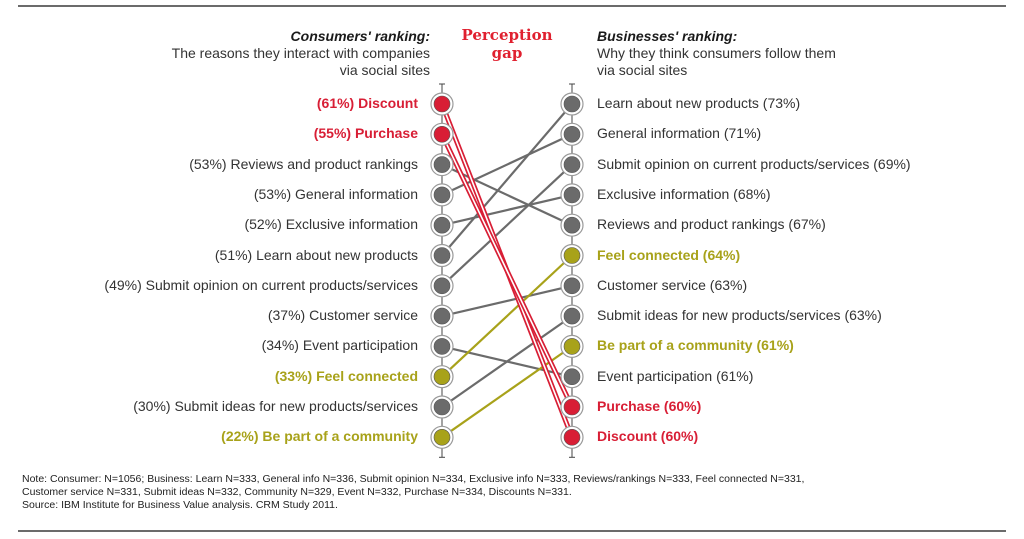  What do you see at coordinates (507, 44) in the screenshot?
I see `chart-title: Perception gap` at bounding box center [507, 44].